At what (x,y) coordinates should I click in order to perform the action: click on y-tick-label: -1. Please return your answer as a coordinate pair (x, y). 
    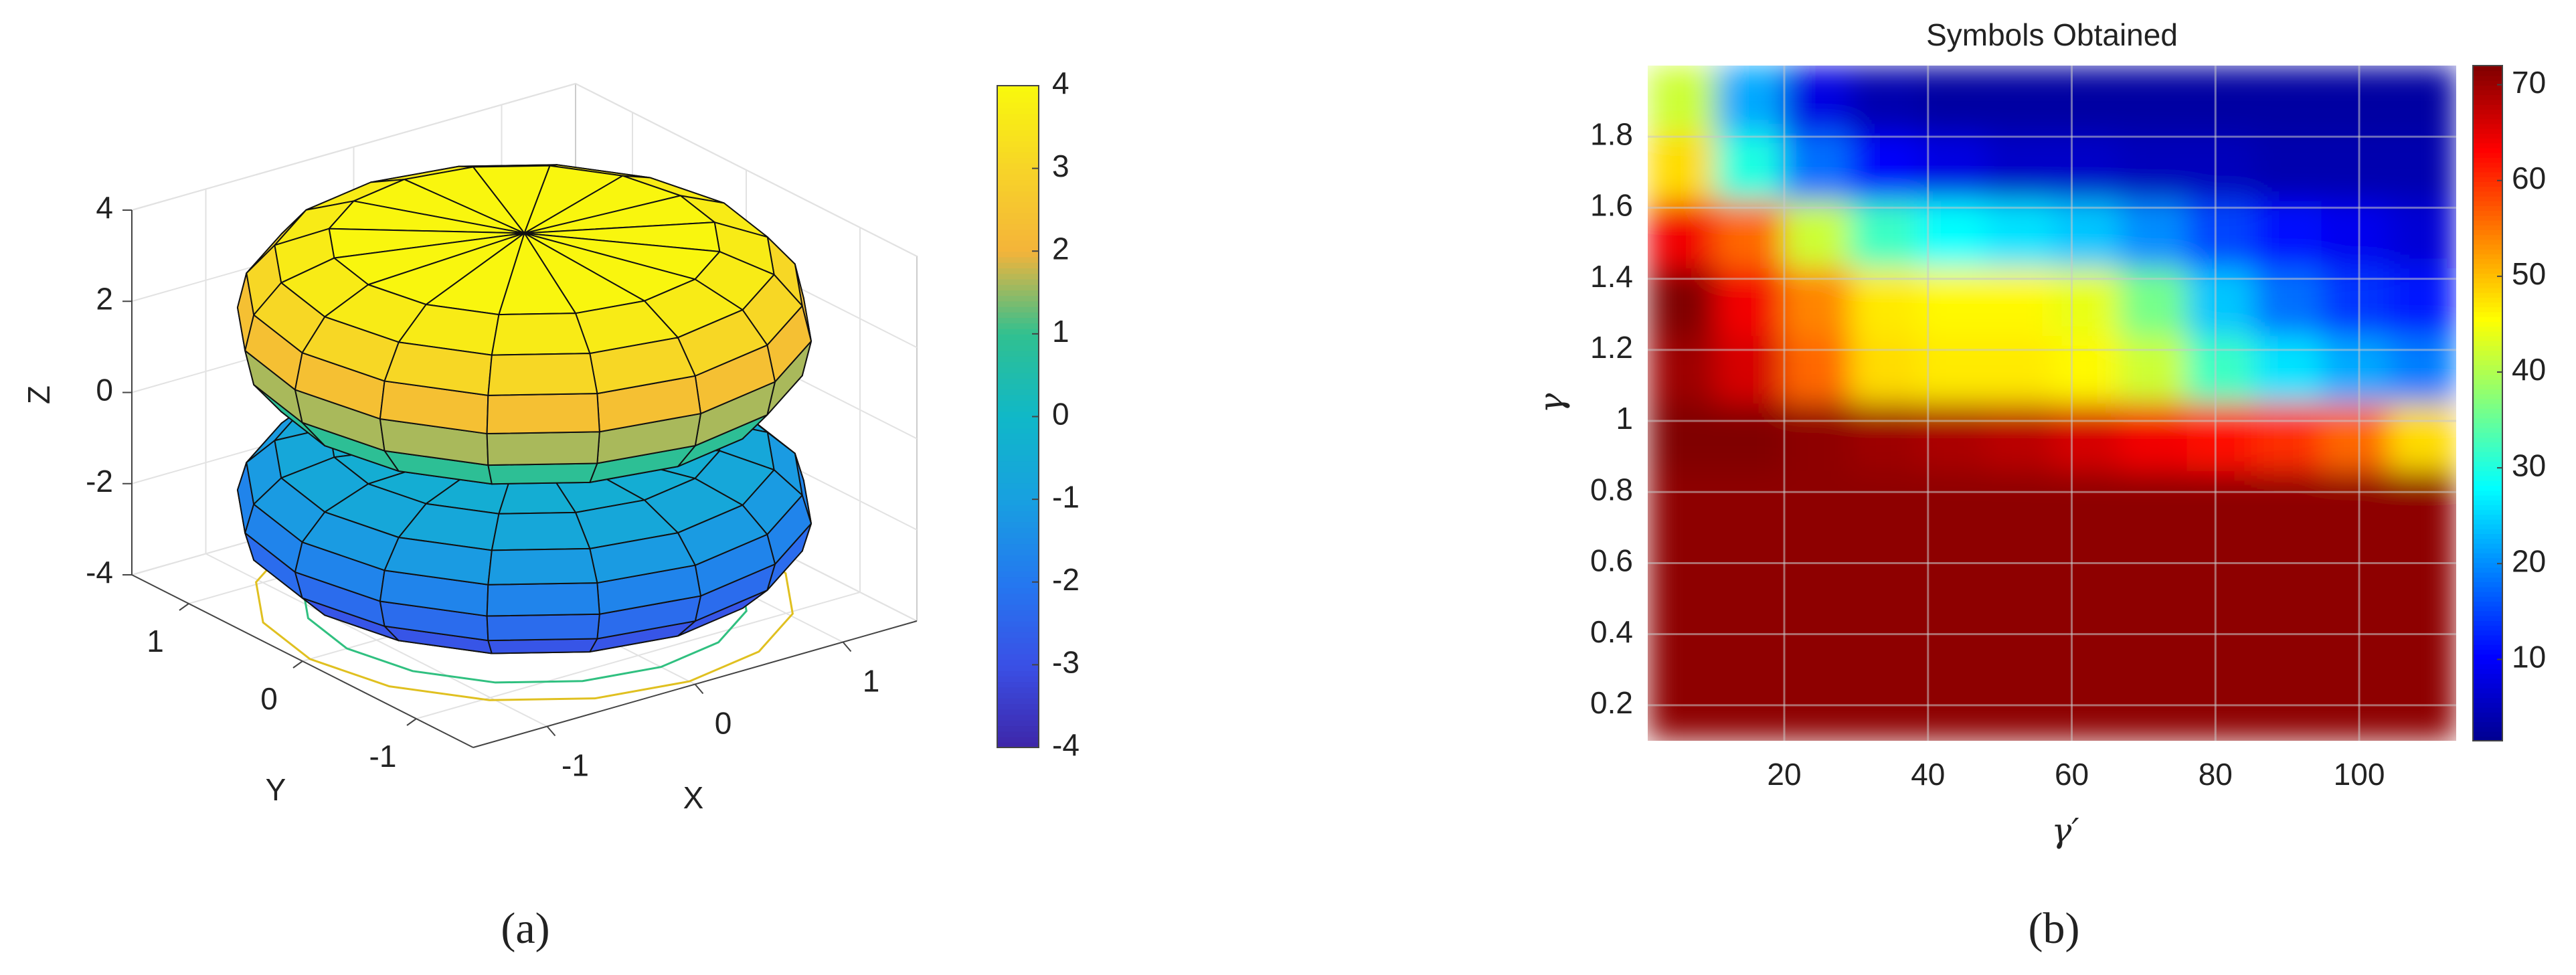
    Looking at the image, I should click on (383, 756).